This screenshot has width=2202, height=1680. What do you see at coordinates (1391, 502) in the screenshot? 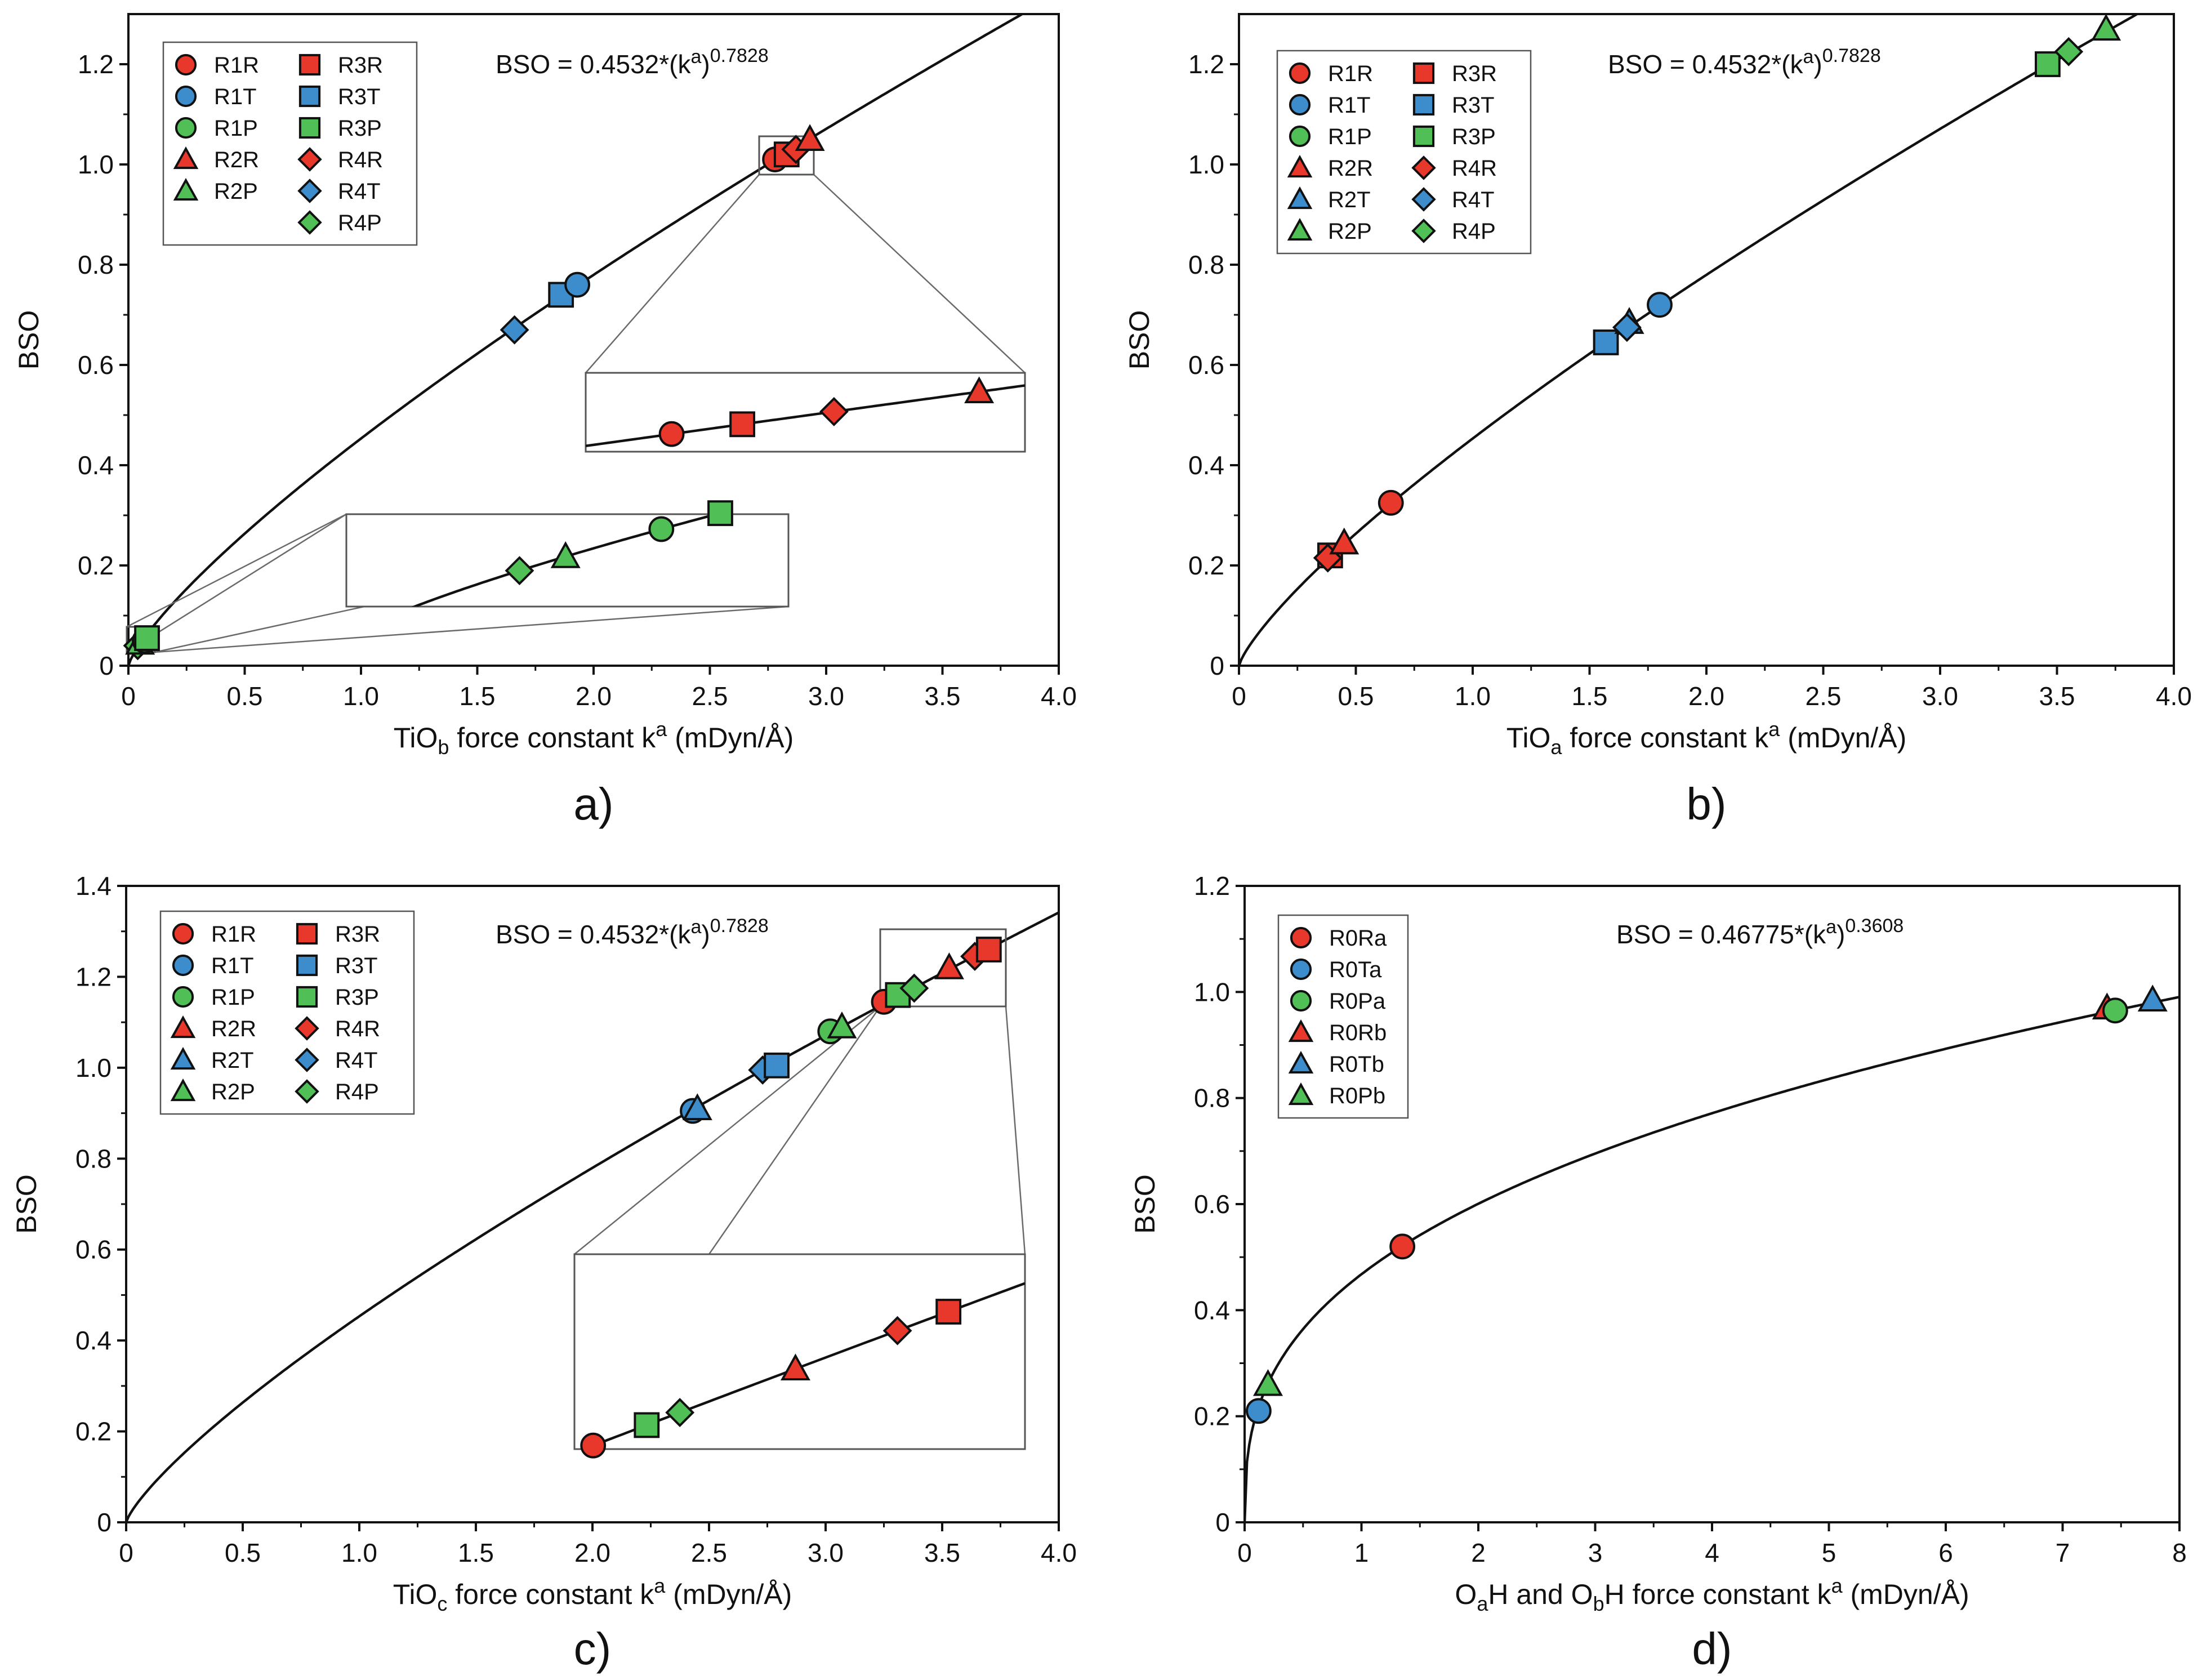
I see `data-point-R1R` at bounding box center [1391, 502].